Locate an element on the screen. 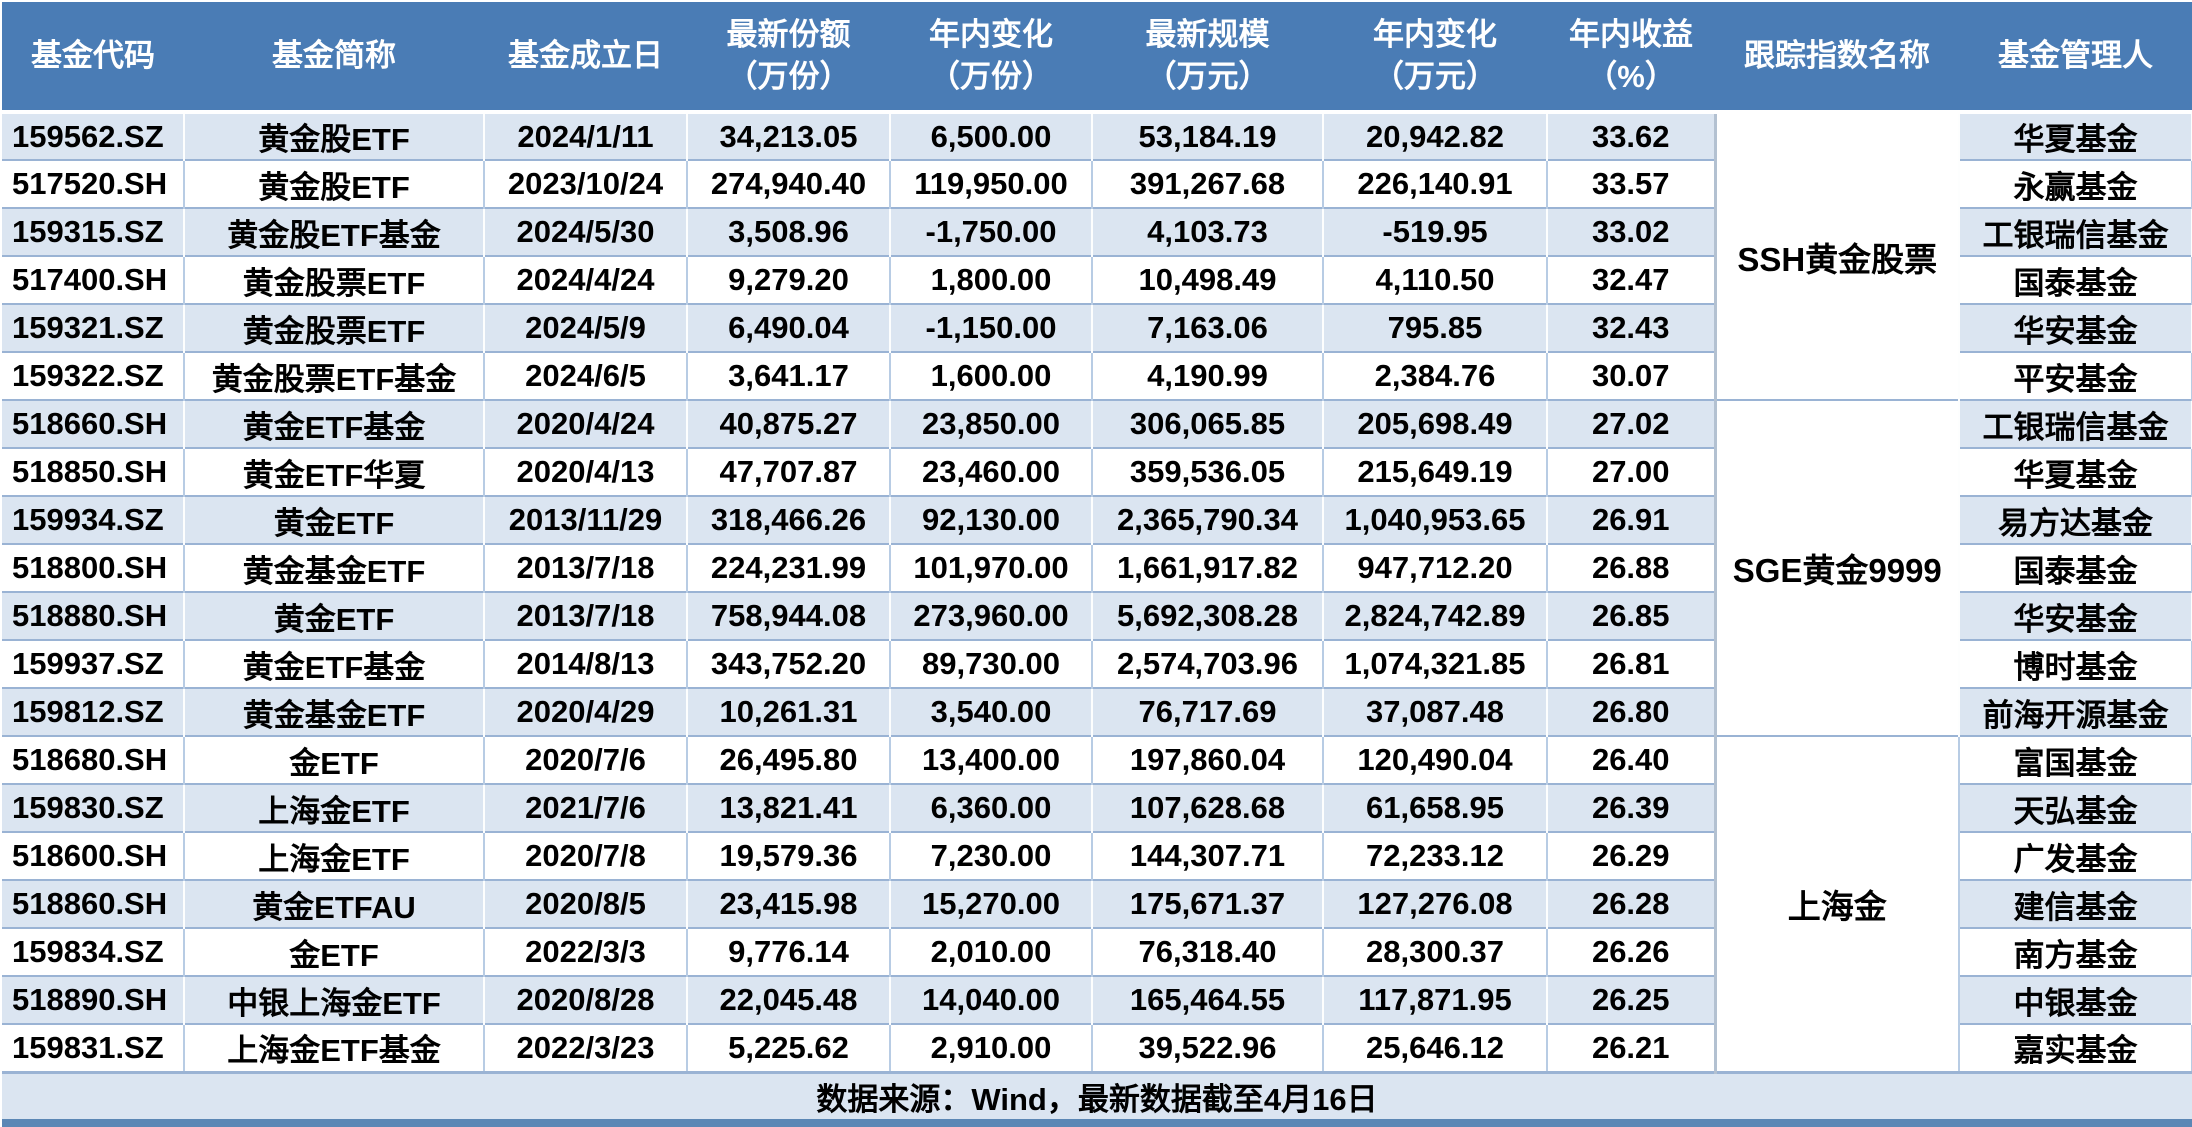 The image size is (2192, 1127). cell-fund-code: 159315.SZ is located at coordinates (93, 231).